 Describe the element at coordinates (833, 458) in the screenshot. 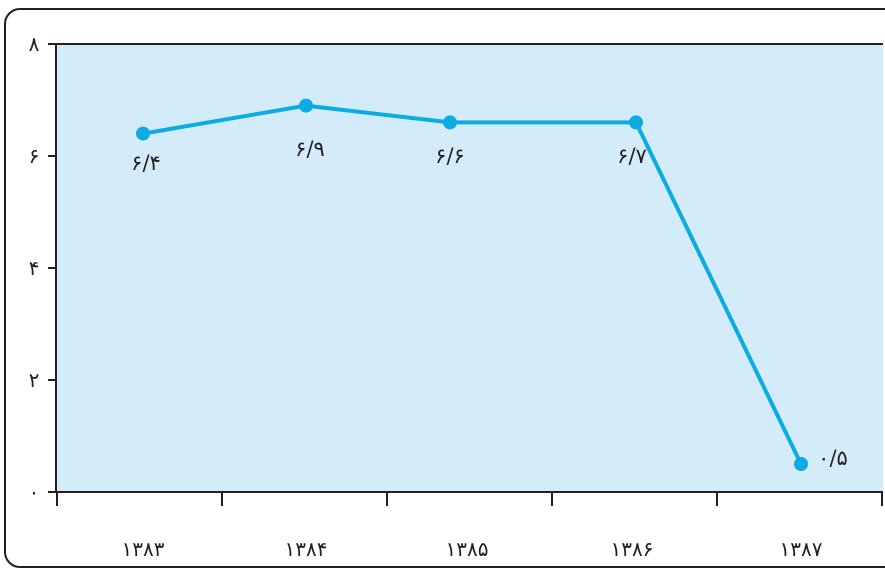

I see `data-label: ۰/۵` at that location.